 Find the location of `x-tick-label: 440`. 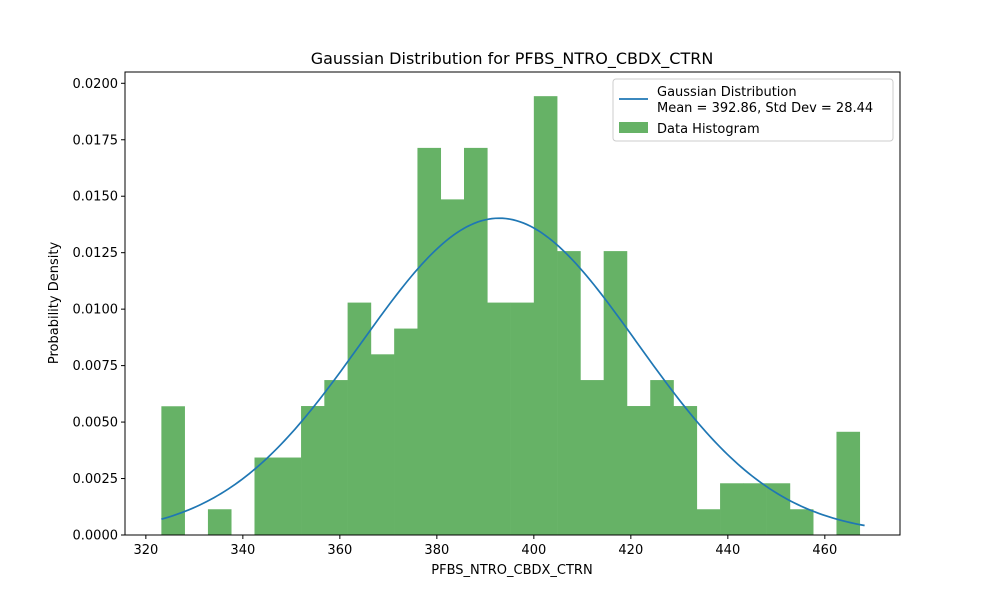

x-tick-label: 440 is located at coordinates (727, 550).